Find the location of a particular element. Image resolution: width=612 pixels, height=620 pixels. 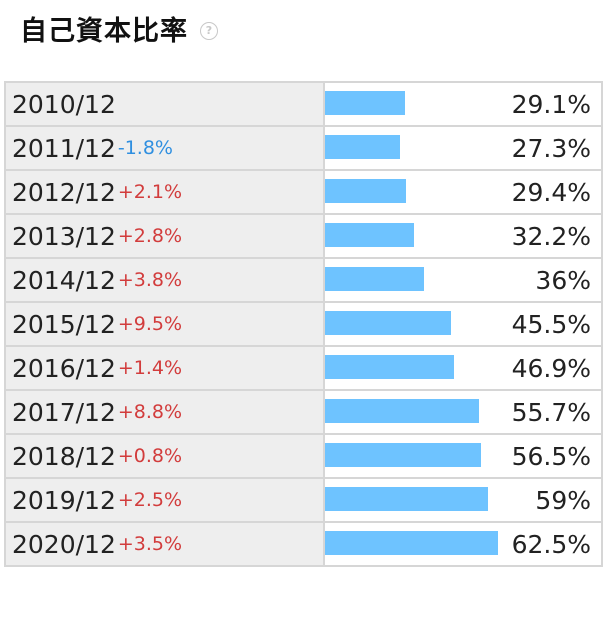

change-label: +2.5% is located at coordinates (150, 500).